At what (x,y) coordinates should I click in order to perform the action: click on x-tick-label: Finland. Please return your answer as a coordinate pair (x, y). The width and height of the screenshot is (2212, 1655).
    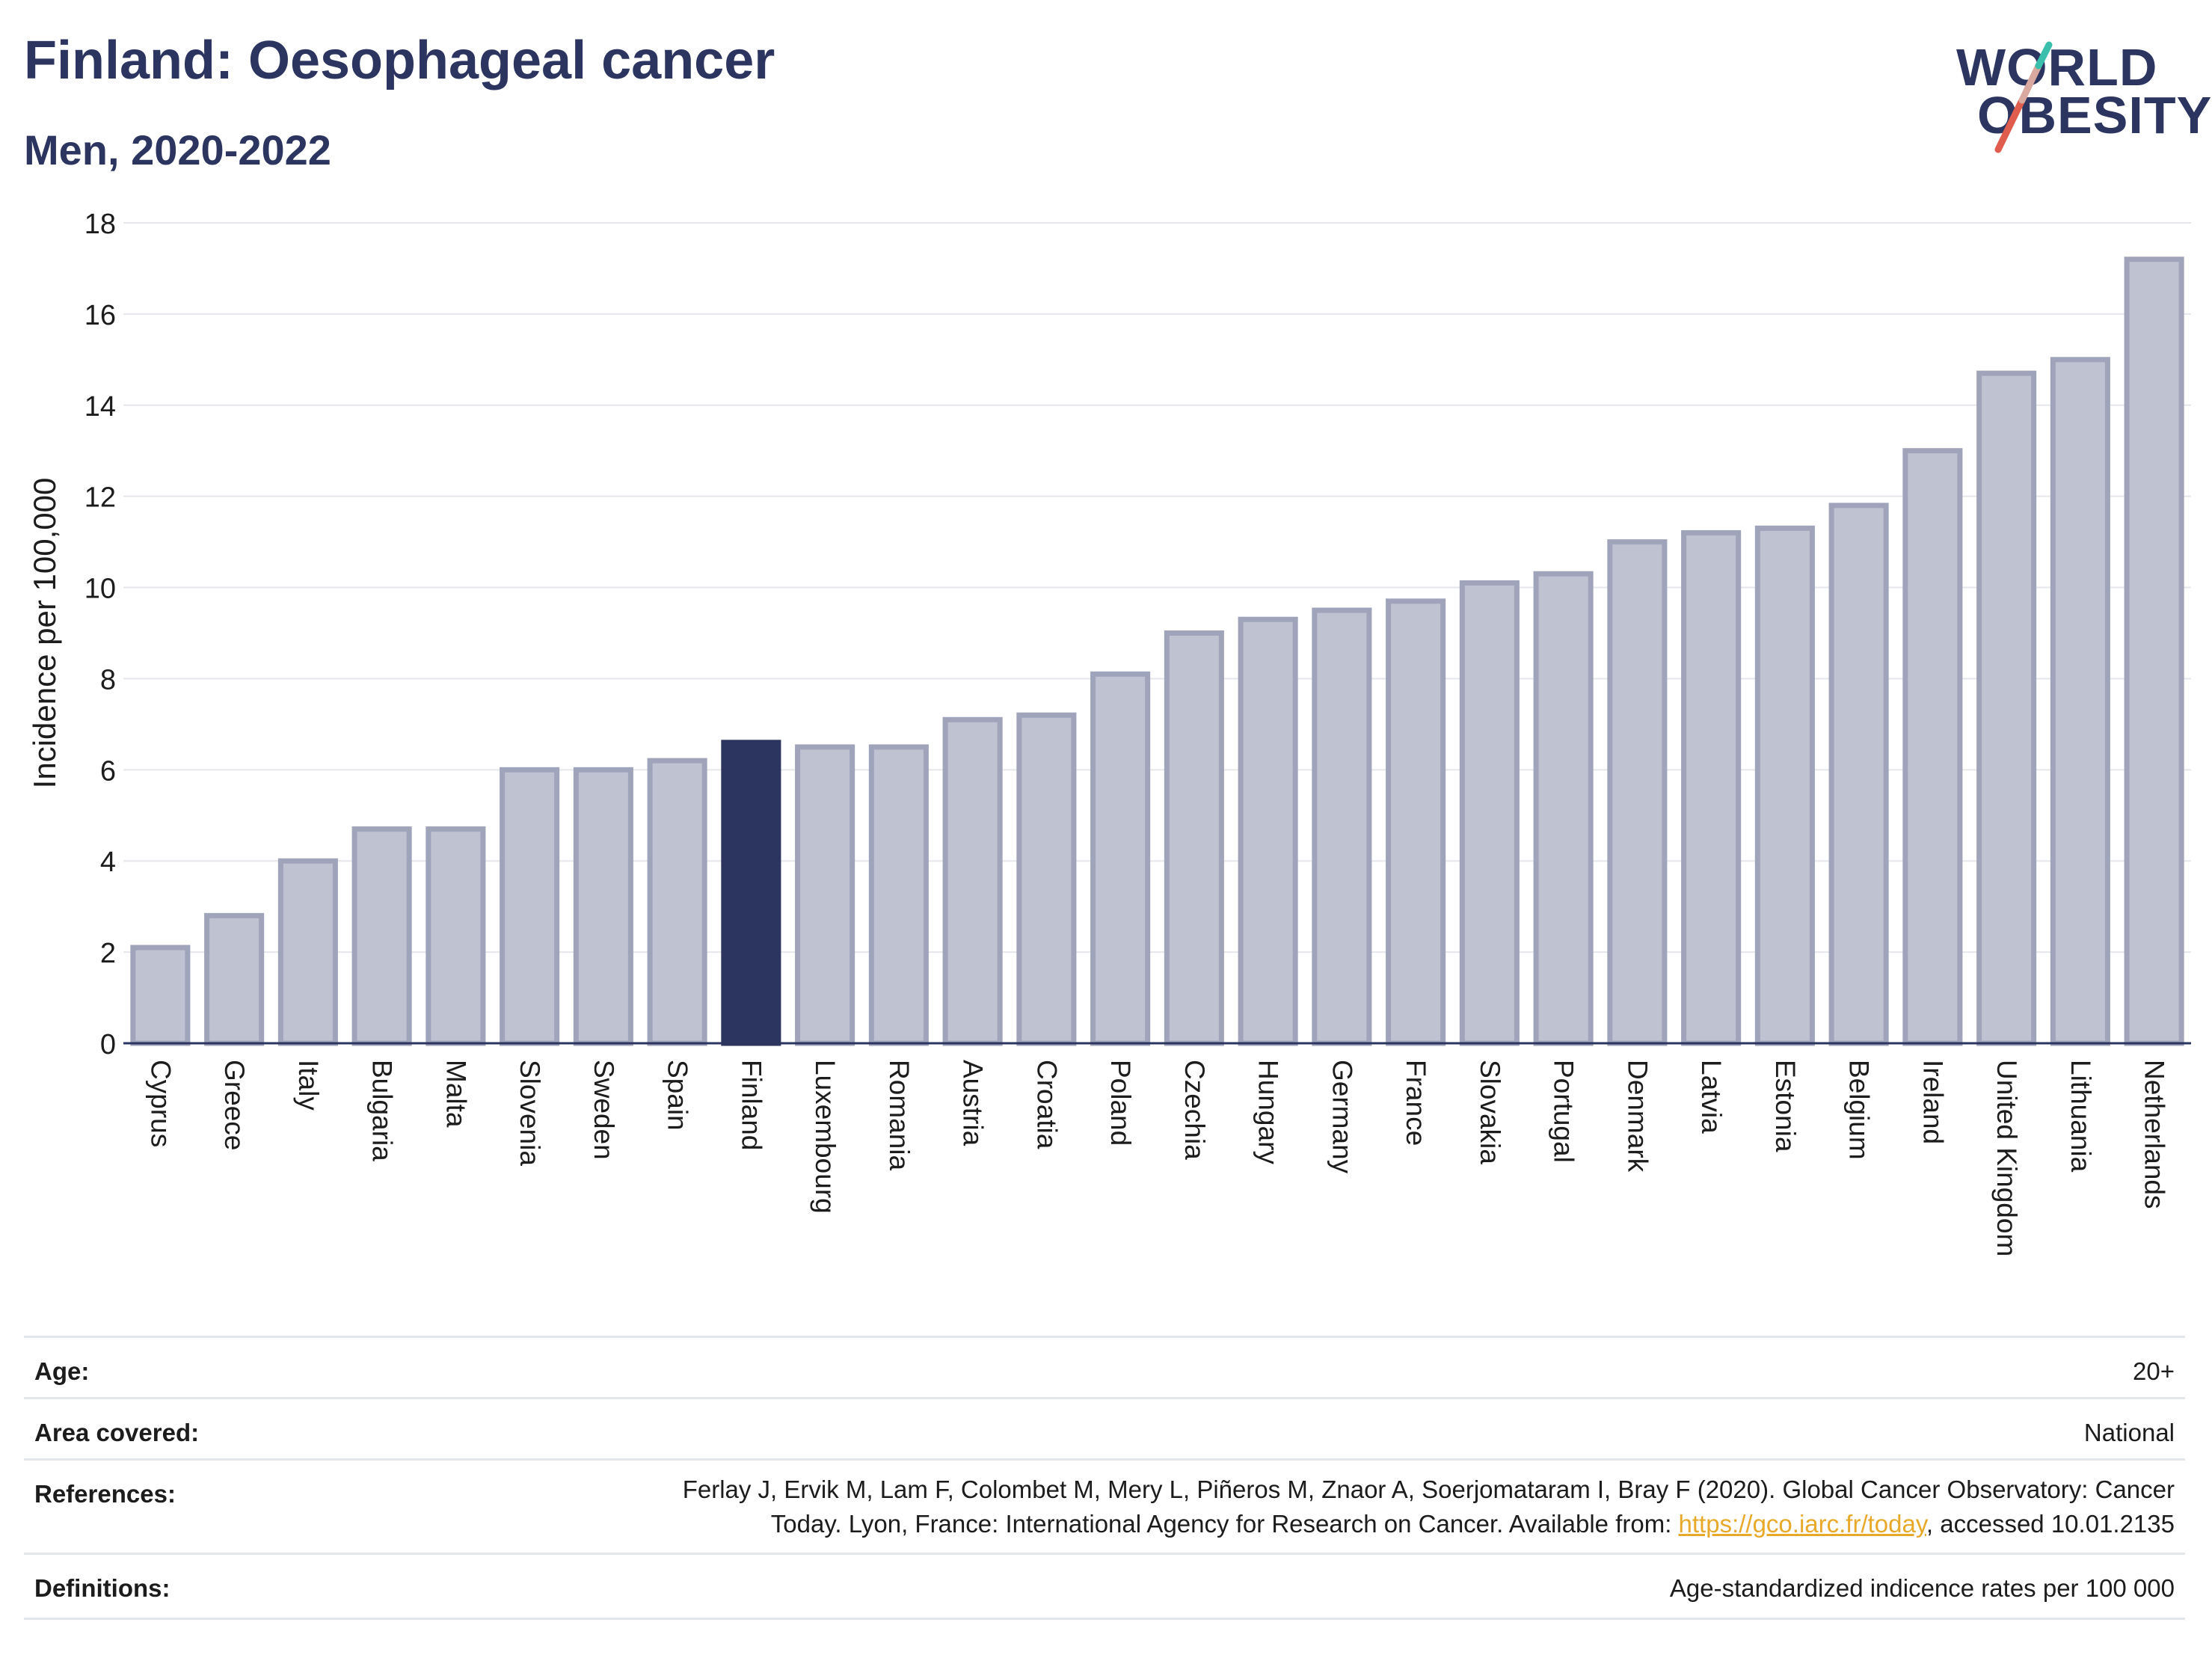
    Looking at the image, I should click on (751, 1105).